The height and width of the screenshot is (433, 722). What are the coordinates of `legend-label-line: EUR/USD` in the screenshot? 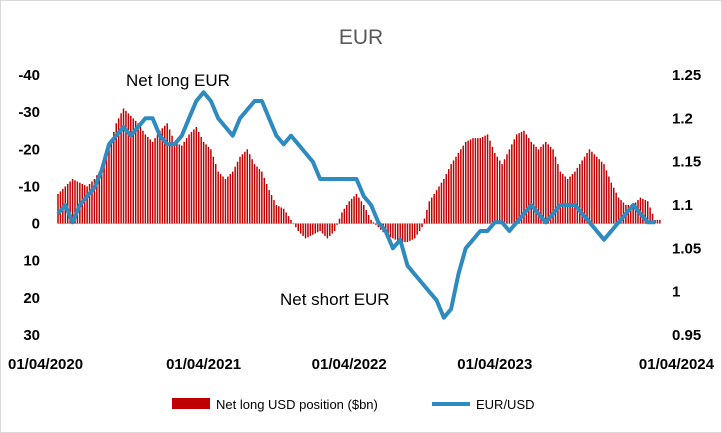 It's located at (505, 404).